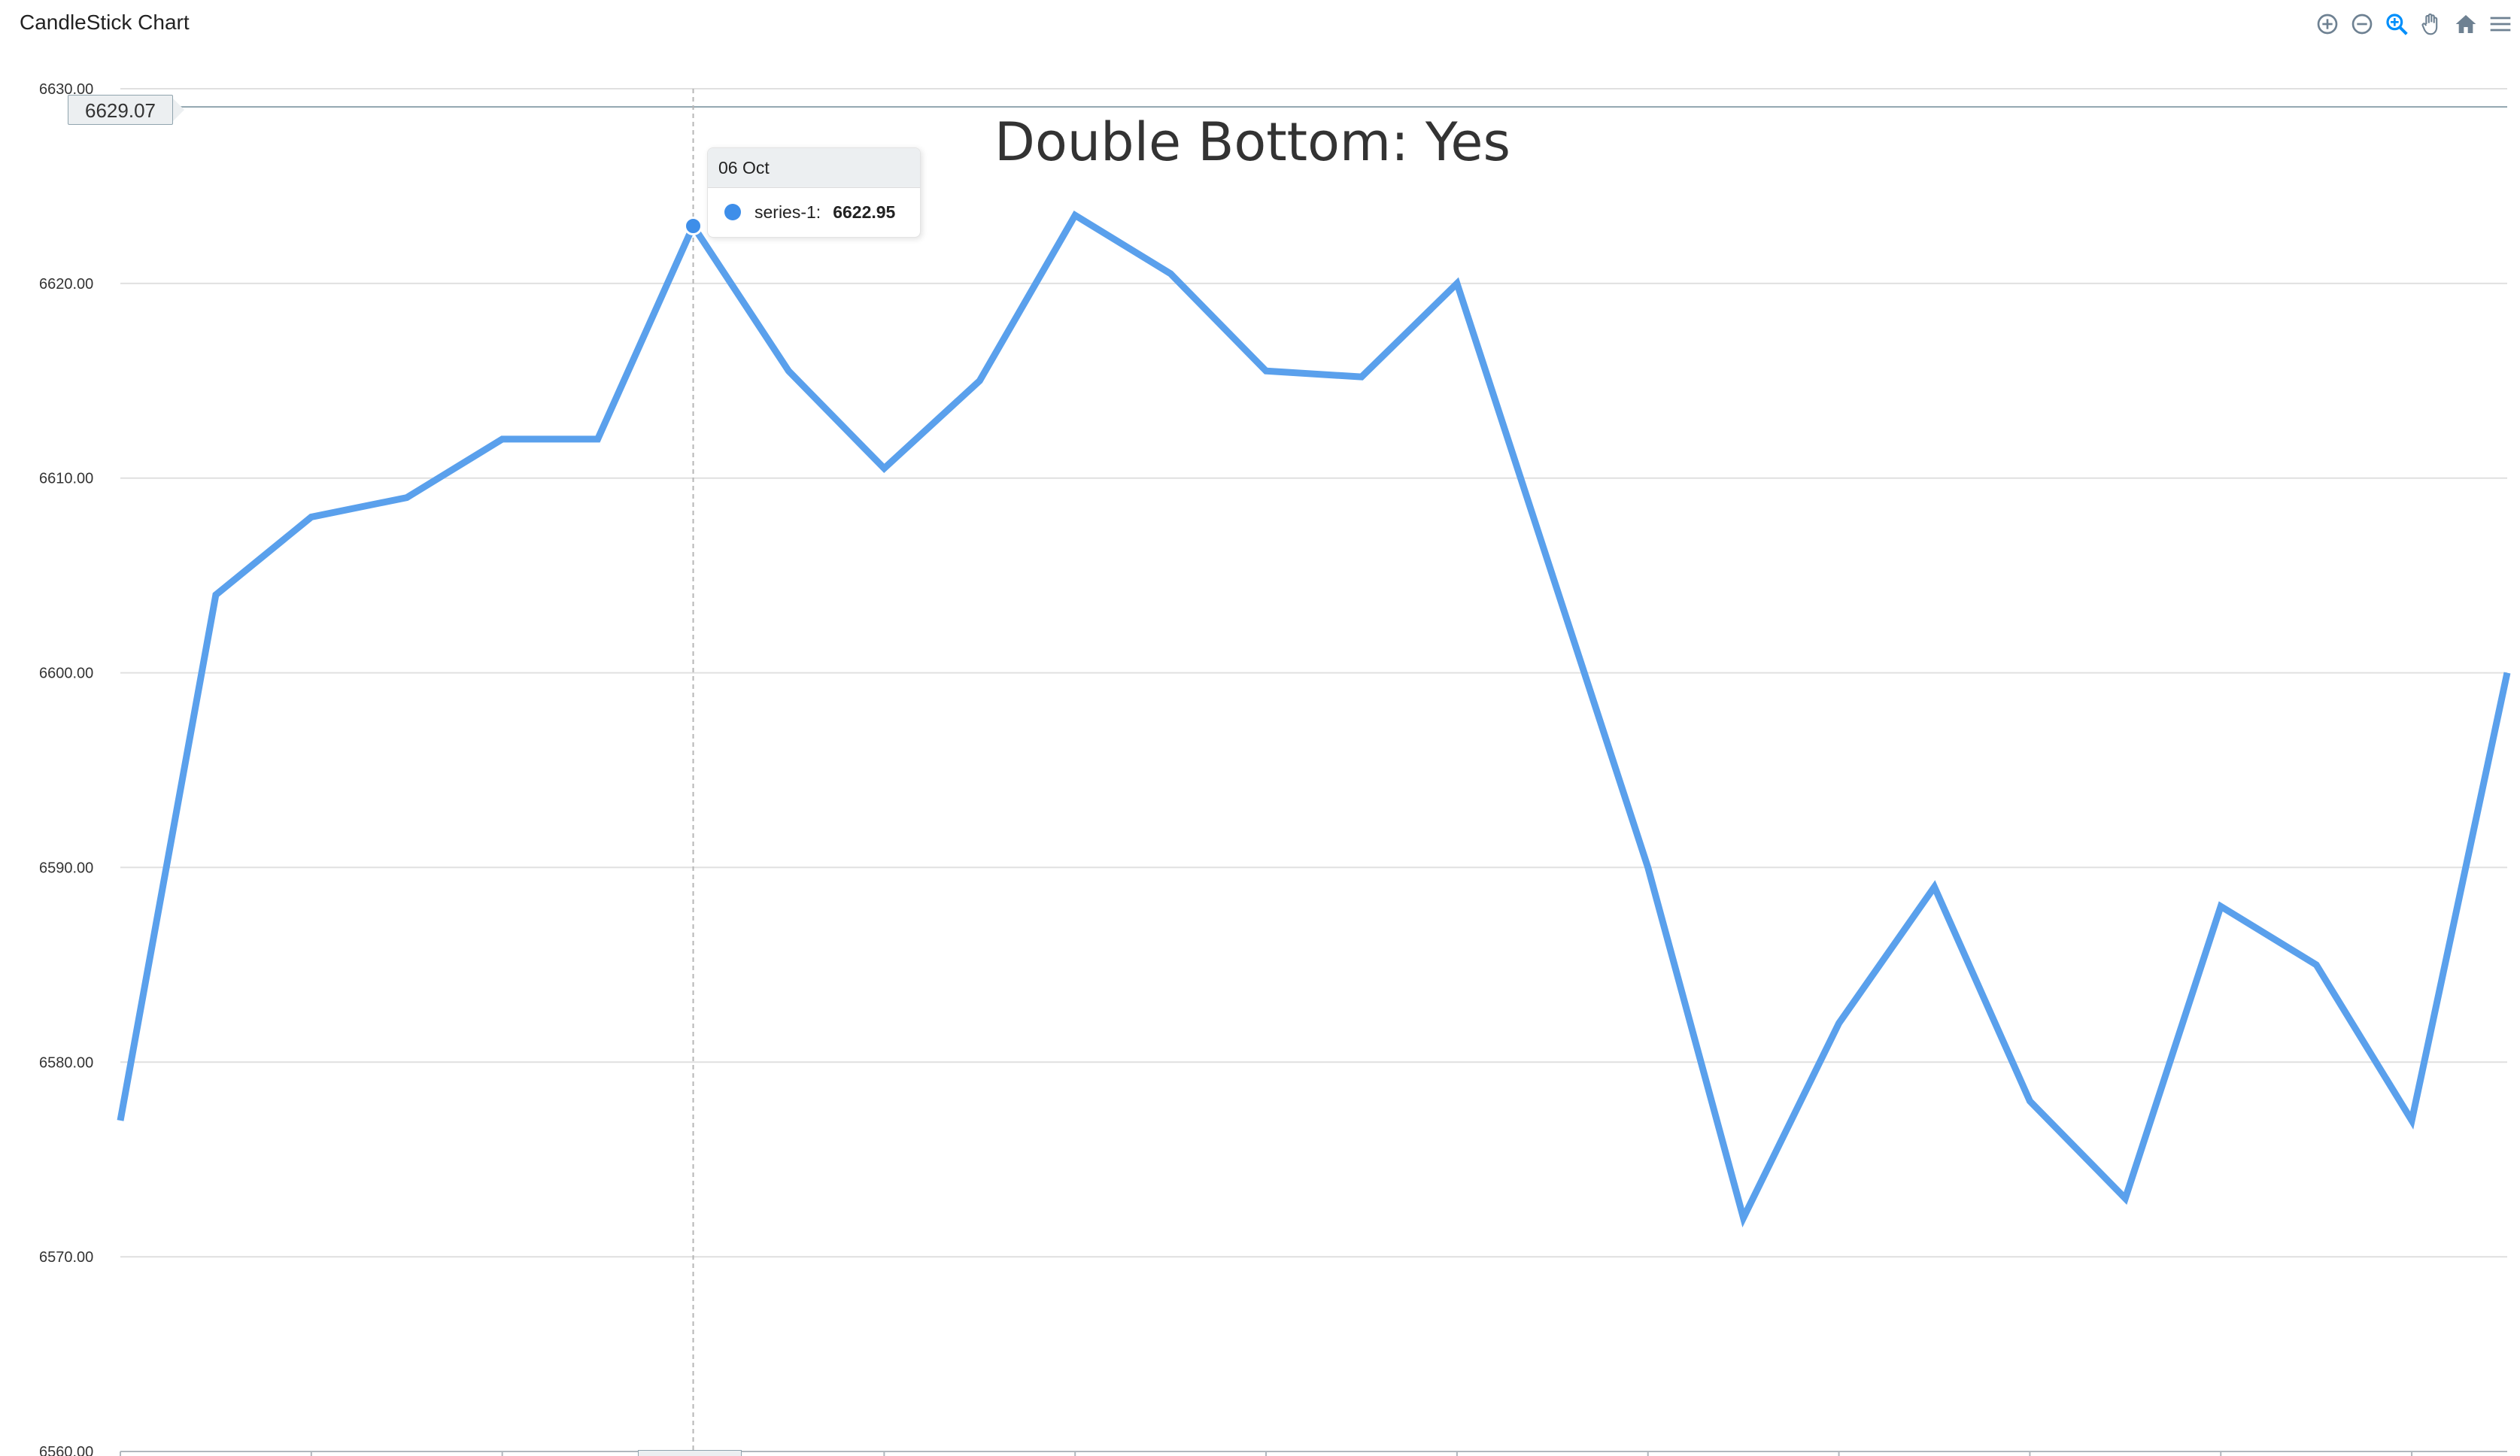 This screenshot has height=1456, width=2520. I want to click on zoom-out-button, so click(2362, 24).